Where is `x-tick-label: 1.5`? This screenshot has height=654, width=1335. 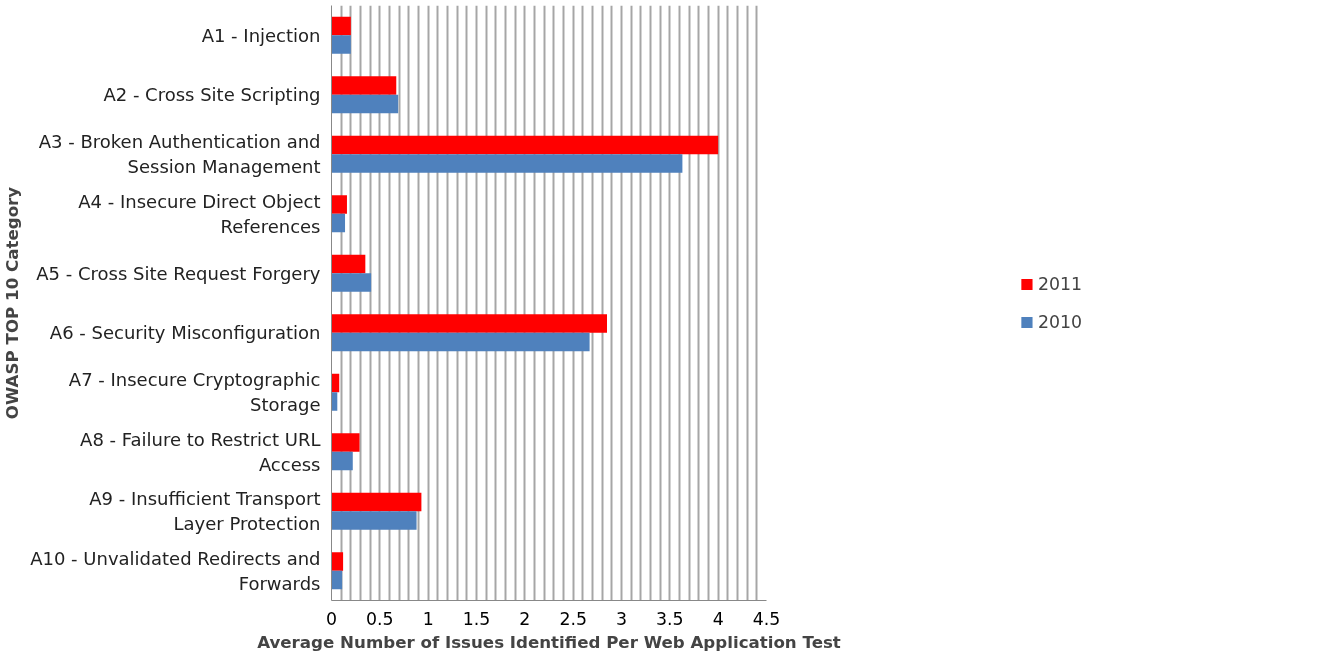
x-tick-label: 1.5 is located at coordinates (476, 618).